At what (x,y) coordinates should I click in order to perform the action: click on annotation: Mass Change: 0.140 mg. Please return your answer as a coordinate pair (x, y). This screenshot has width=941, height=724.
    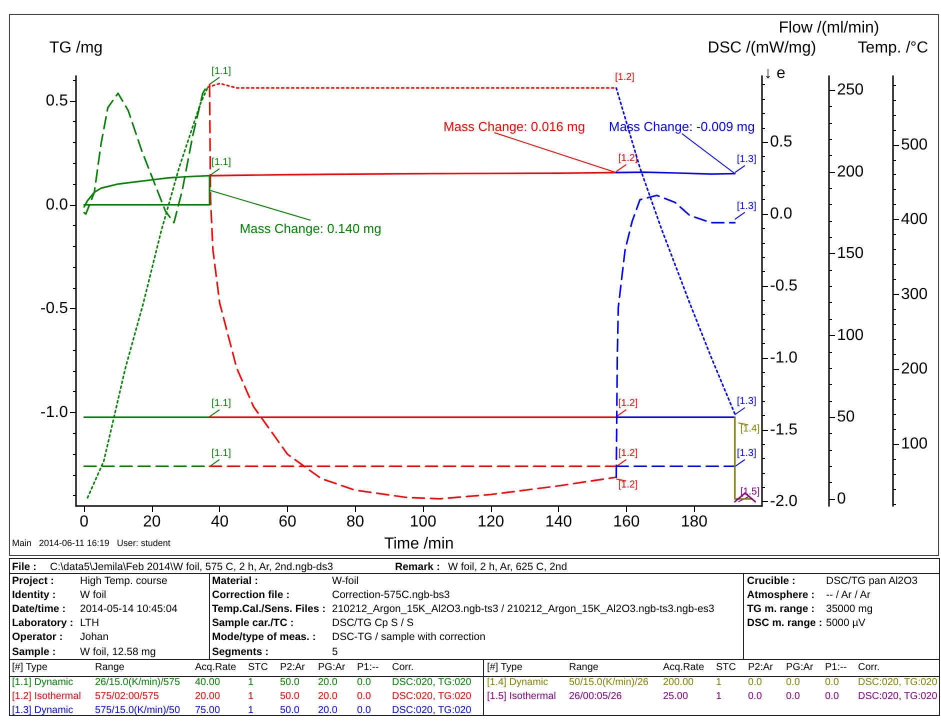
    Looking at the image, I should click on (311, 228).